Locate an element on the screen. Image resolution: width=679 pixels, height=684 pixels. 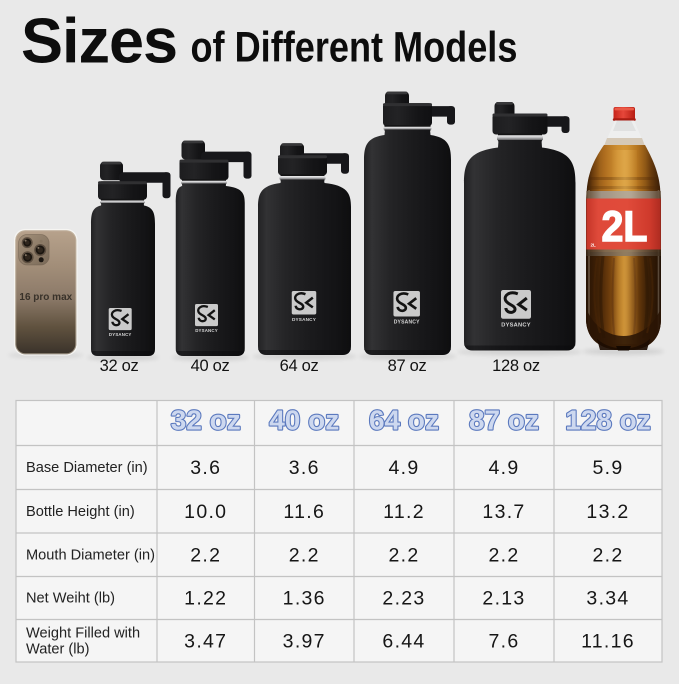
svg-text: 3.47 is located at coordinates (205, 641).